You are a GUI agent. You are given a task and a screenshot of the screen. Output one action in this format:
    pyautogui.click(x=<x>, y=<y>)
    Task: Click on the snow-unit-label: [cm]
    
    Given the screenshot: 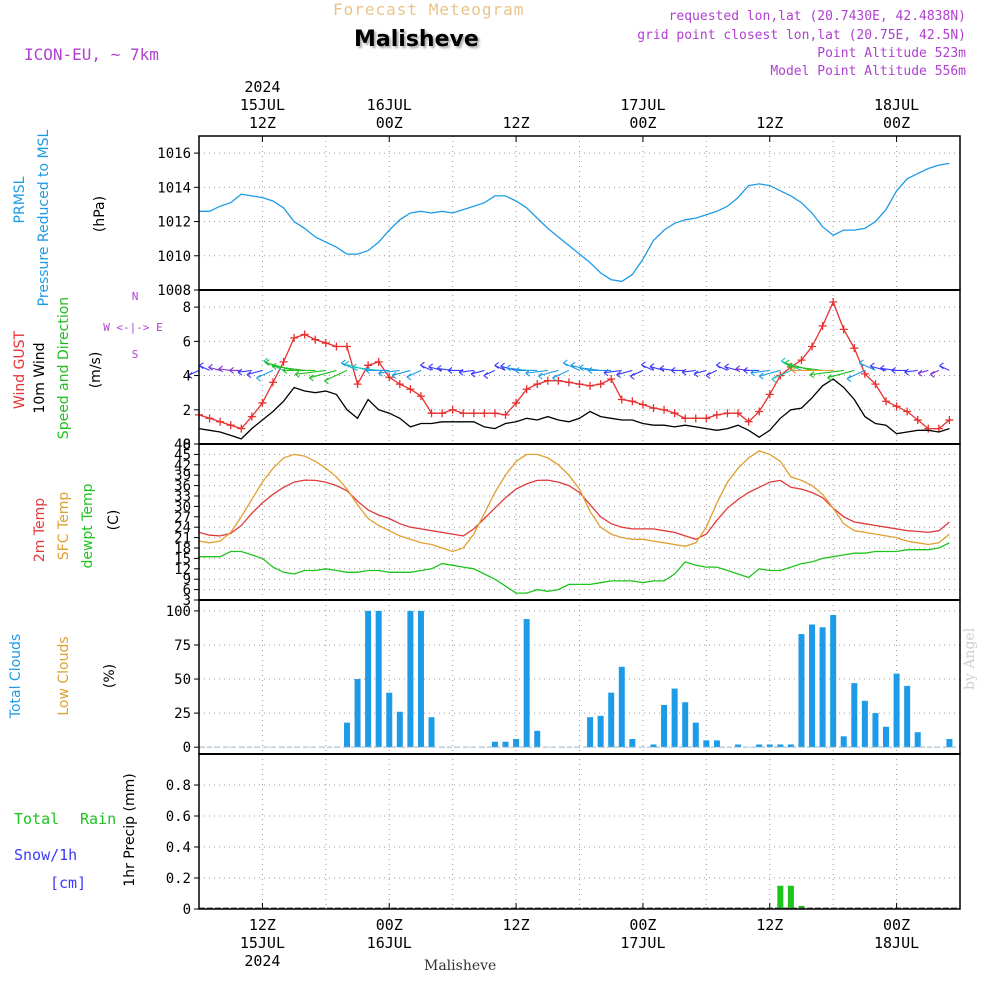 What is the action you would take?
    pyautogui.click(x=68, y=883)
    